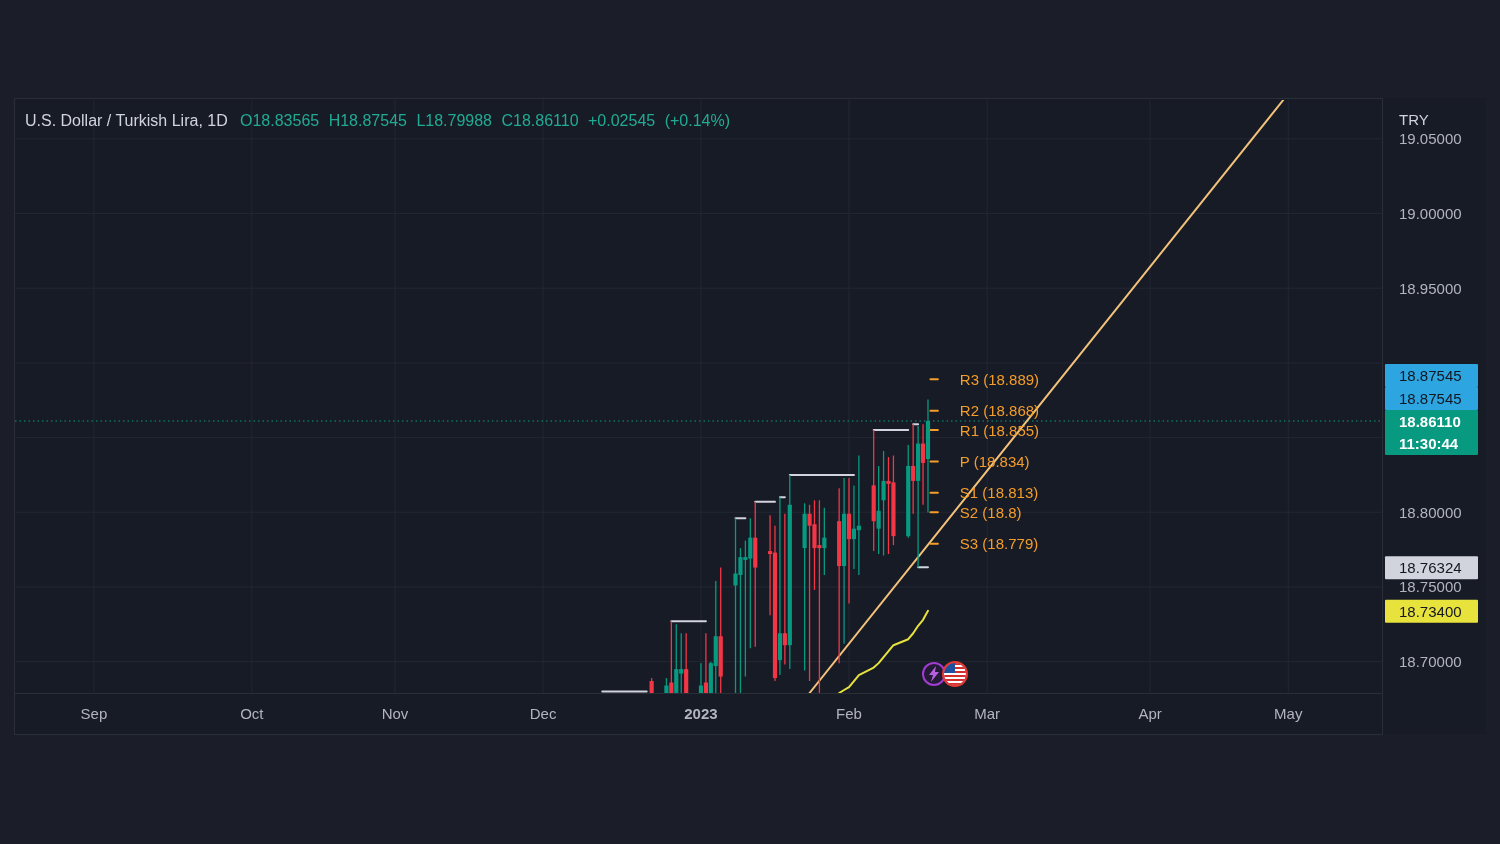 The width and height of the screenshot is (1500, 844). I want to click on y-tick-label: 18.70000, so click(1430, 662).